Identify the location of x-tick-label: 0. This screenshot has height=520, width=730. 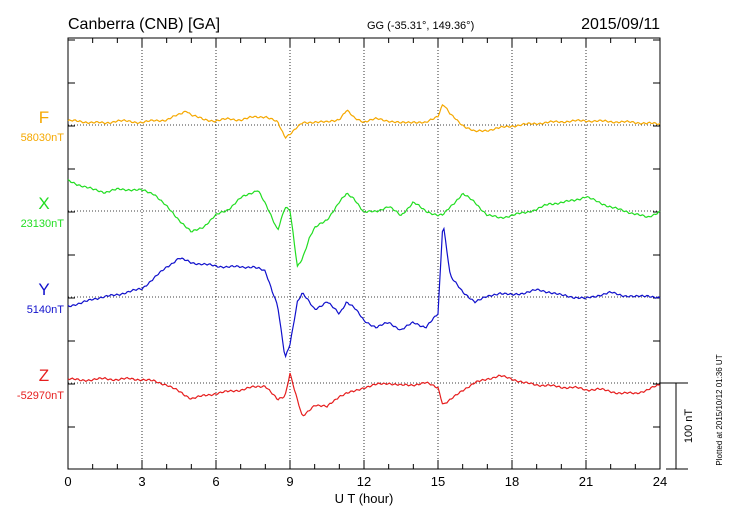
(67, 481).